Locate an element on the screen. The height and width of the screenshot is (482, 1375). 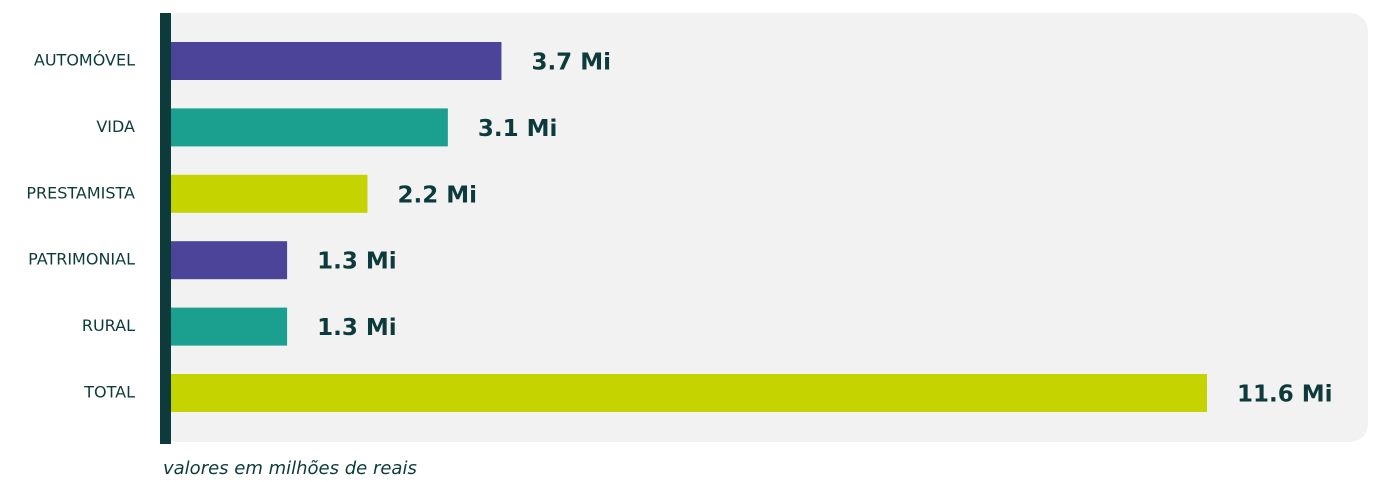
category-label: RURAL is located at coordinates (108, 325).